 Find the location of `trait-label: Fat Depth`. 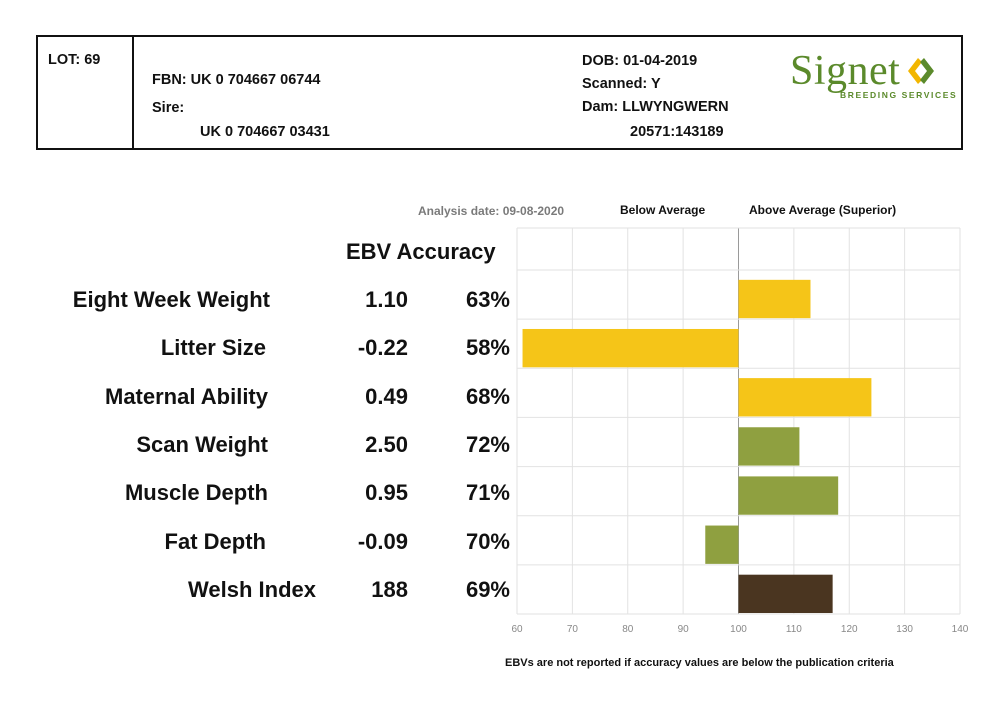

trait-label: Fat Depth is located at coordinates (215, 541).